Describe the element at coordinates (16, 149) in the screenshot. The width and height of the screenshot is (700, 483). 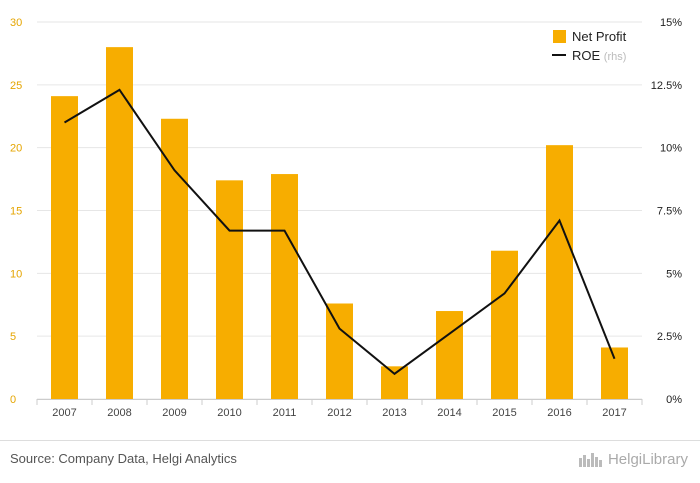
I see `left-axis-tick-label: 20` at that location.